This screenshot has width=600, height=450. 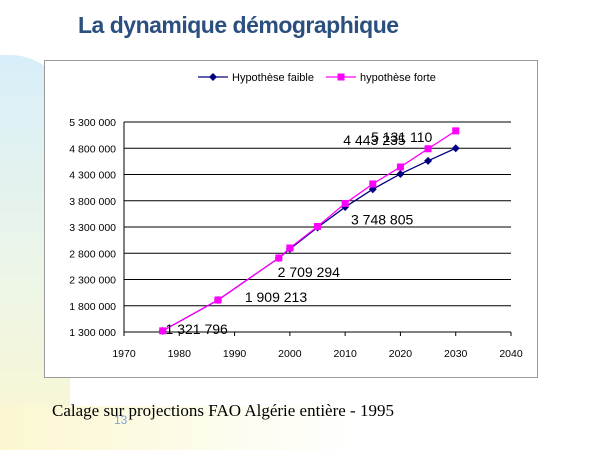 I want to click on y-tick-label: 1 800 000, so click(x=92, y=307).